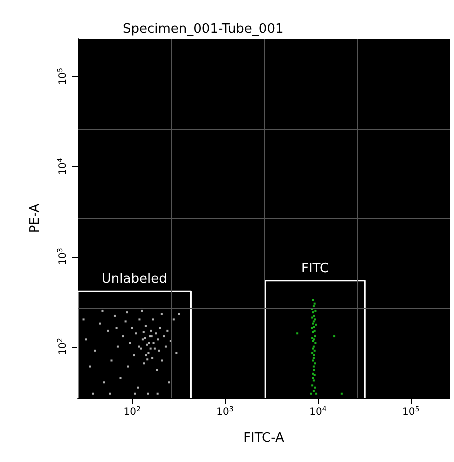 This screenshot has width=454, height=462. What do you see at coordinates (315, 268) in the screenshot?
I see `annotation: FITC` at bounding box center [315, 268].